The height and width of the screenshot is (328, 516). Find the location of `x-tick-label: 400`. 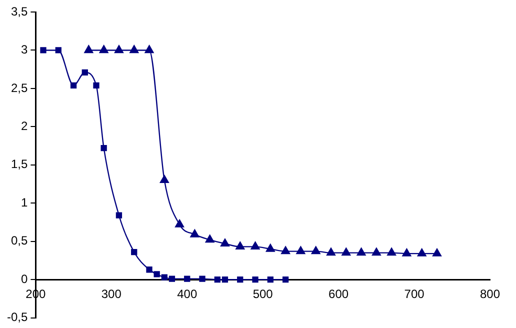

x-tick-label: 400 is located at coordinates (187, 294).